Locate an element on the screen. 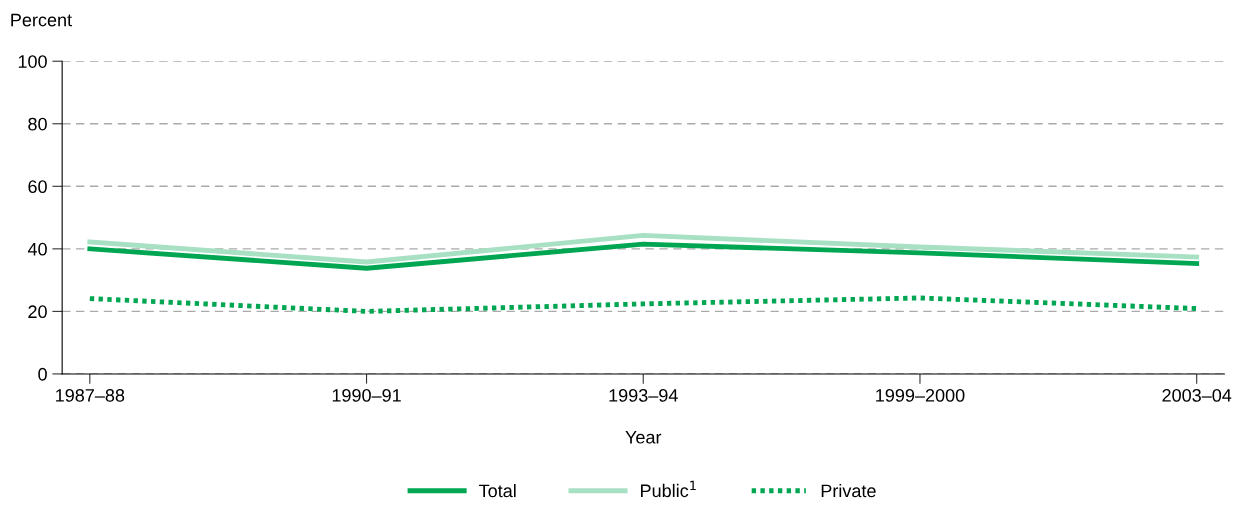  x-tick-label: 1999–2000 is located at coordinates (920, 395).